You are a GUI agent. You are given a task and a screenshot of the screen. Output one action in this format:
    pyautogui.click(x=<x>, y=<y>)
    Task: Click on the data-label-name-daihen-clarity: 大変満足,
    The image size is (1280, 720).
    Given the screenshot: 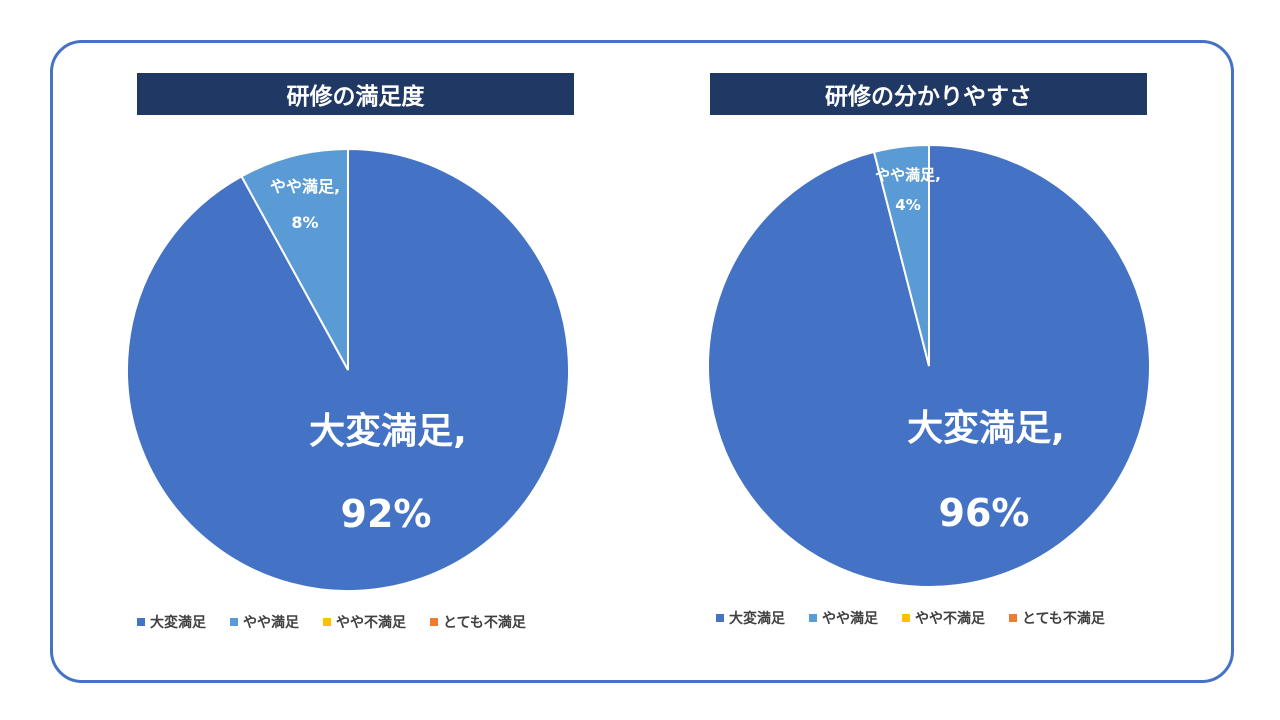 What is the action you would take?
    pyautogui.click(x=986, y=428)
    